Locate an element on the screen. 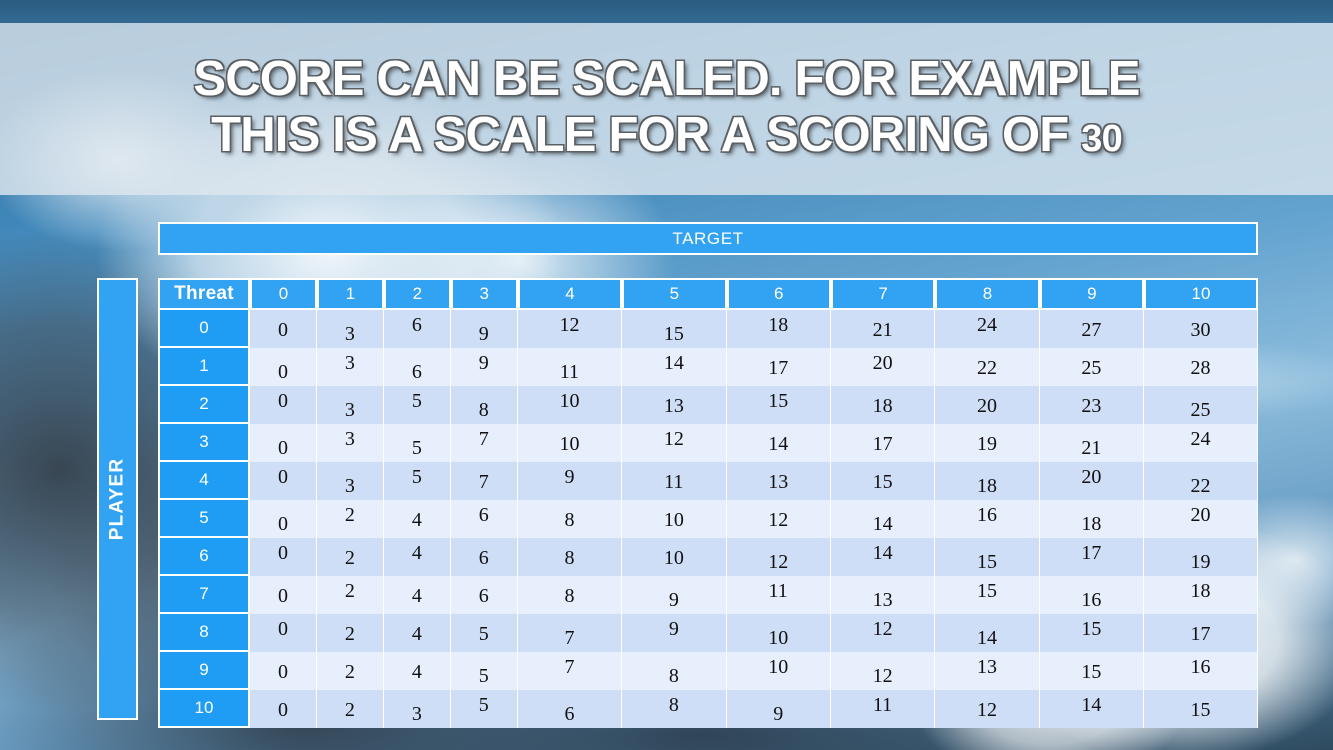  score-cell-p7-t6: 11 is located at coordinates (778, 595).